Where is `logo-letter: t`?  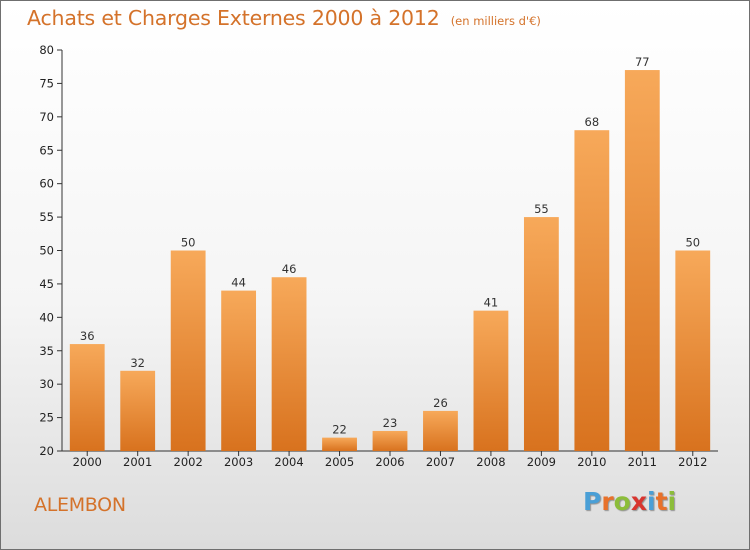 logo-letter: t is located at coordinates (661, 501).